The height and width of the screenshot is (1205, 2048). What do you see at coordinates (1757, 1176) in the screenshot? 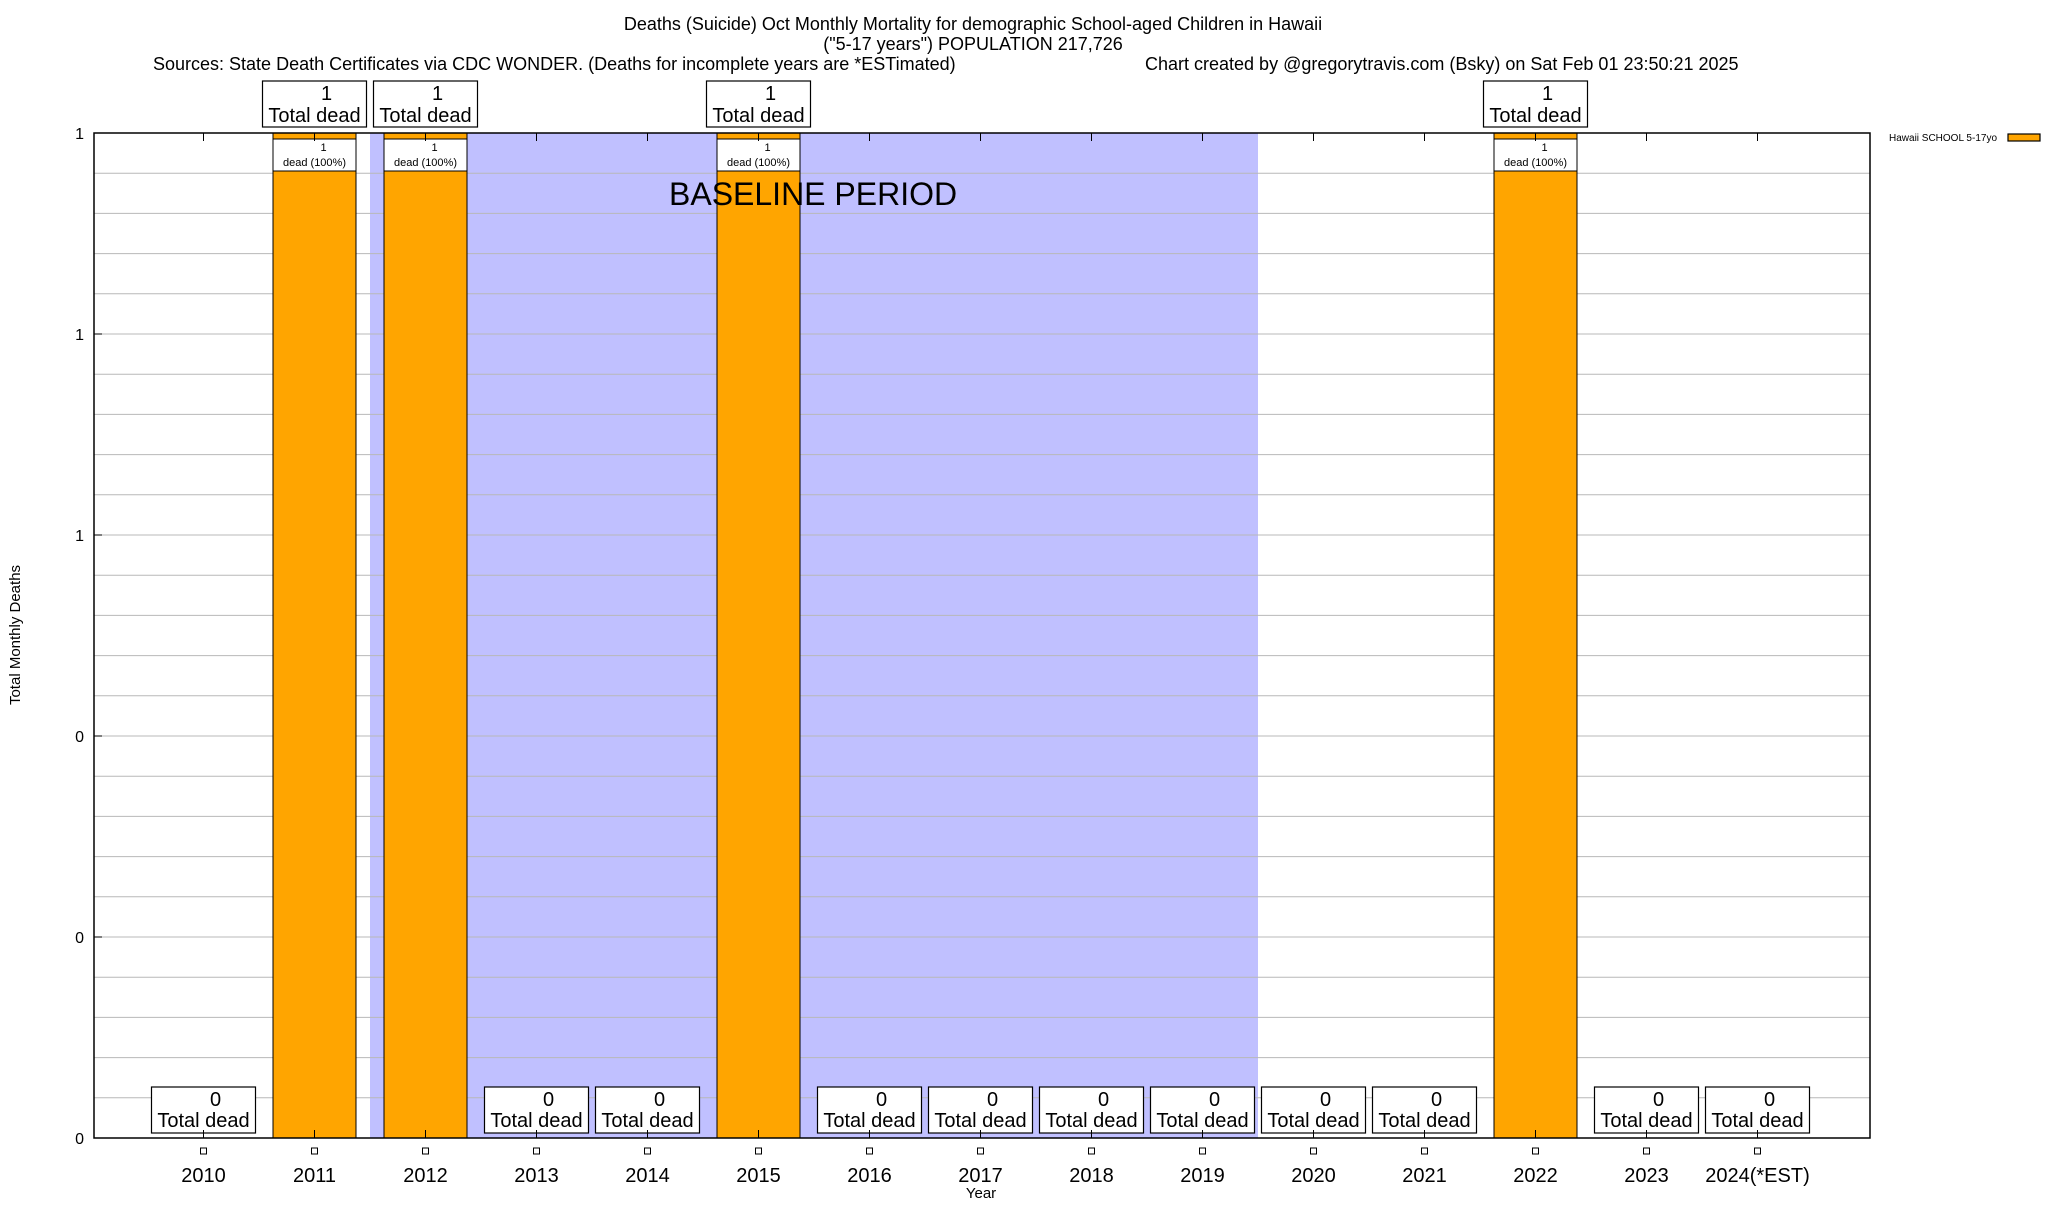
I see `x-tick-label: 2024(*EST)` at bounding box center [1757, 1176].